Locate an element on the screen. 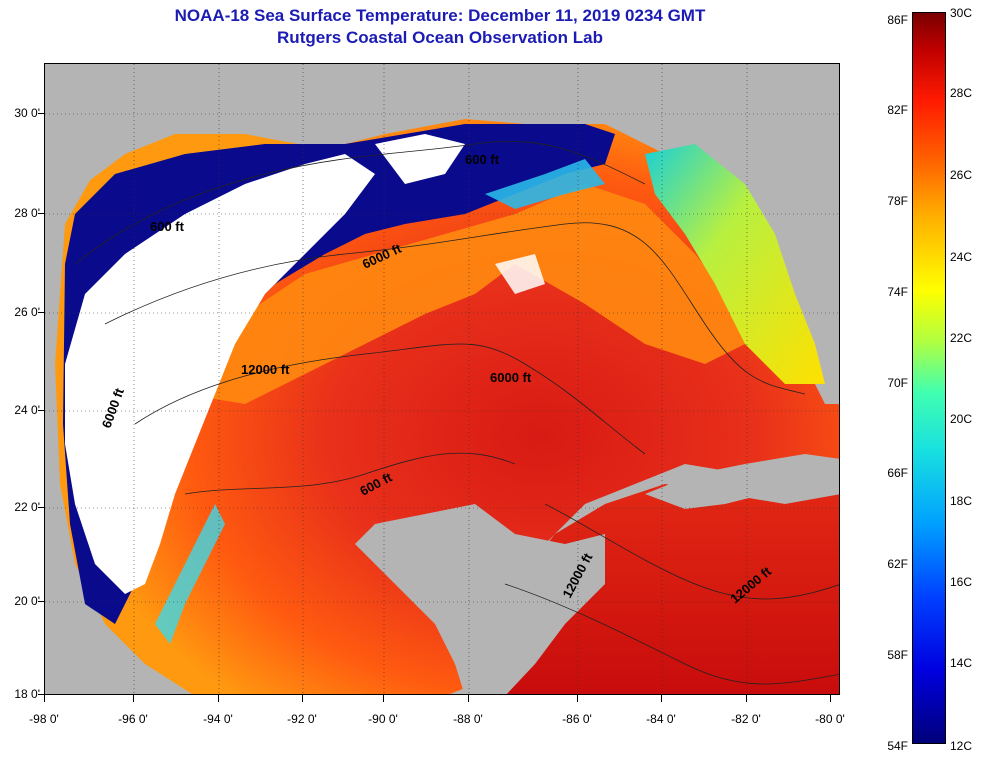  land-florida is located at coordinates (807, 208).